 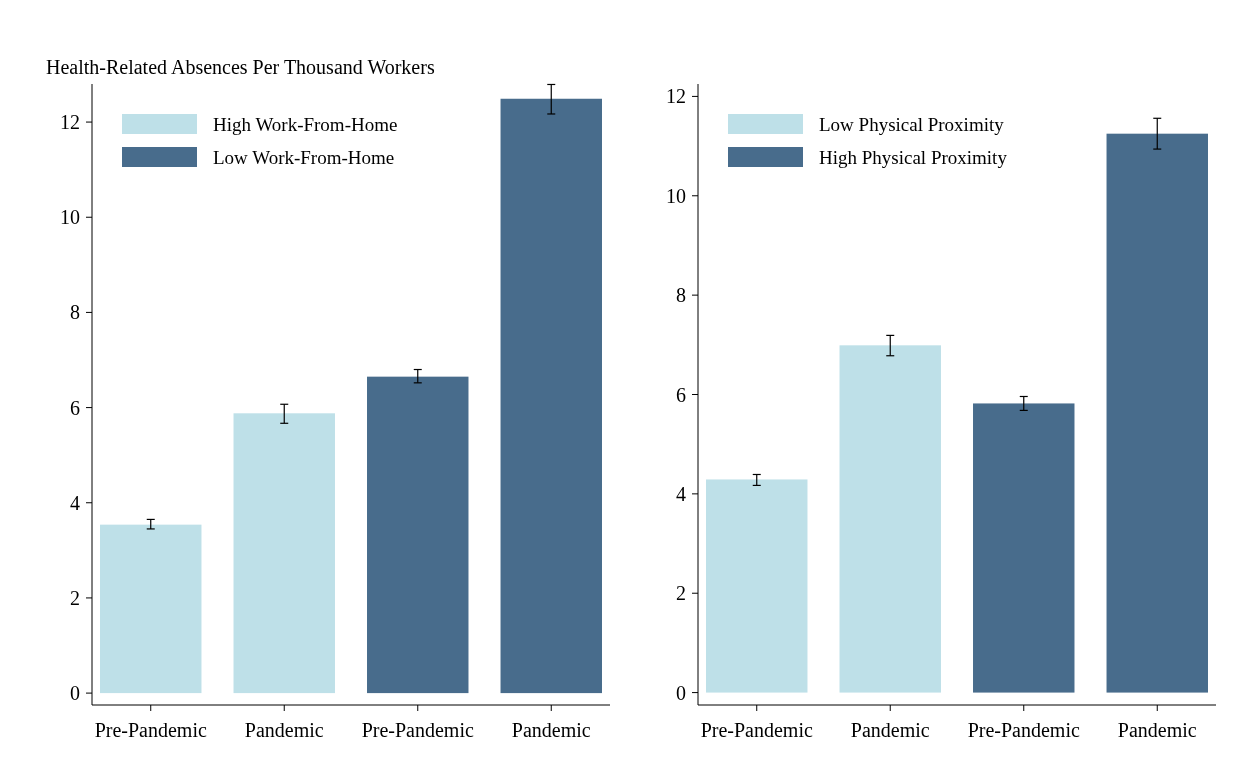 I want to click on legend-label: Low Physical Proximity, so click(x=912, y=124).